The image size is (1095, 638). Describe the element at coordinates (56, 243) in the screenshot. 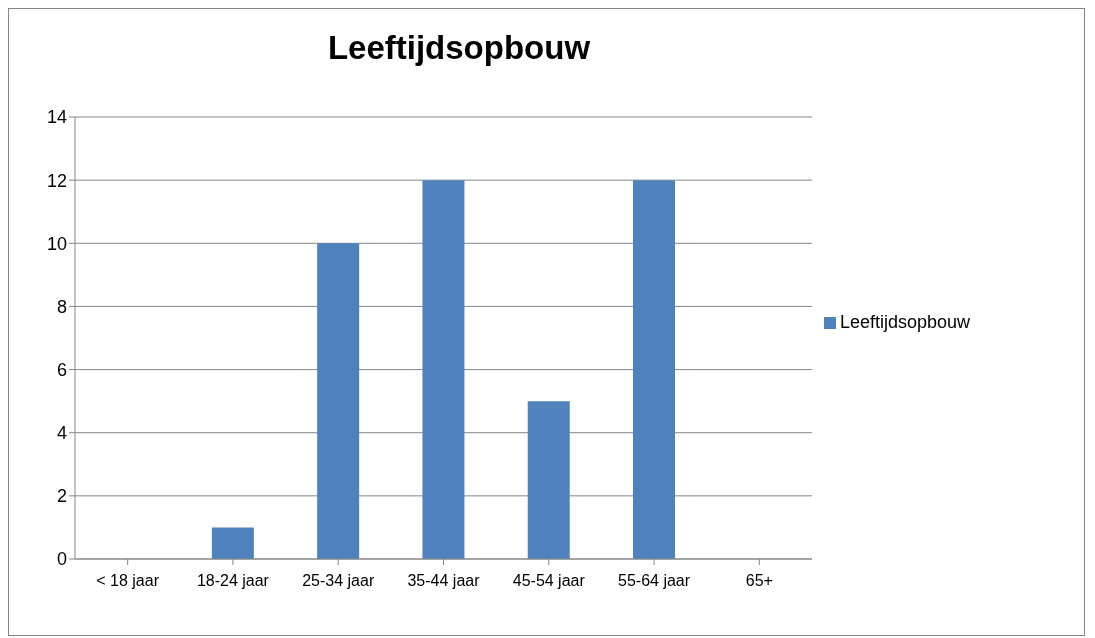

I see `y-tick-label: 10` at that location.